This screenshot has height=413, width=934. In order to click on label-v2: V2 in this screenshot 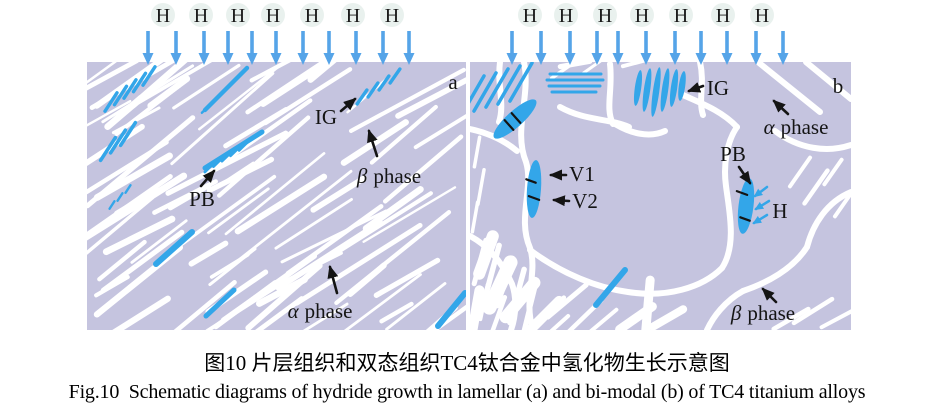, I will do `click(585, 201)`.